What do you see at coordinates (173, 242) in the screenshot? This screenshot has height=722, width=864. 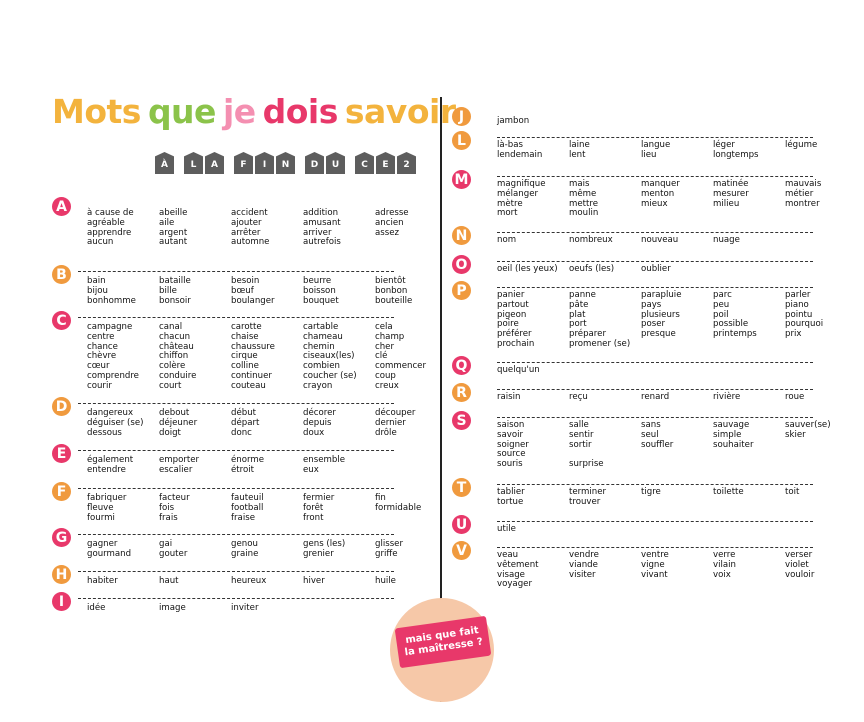 I see `word: autant` at bounding box center [173, 242].